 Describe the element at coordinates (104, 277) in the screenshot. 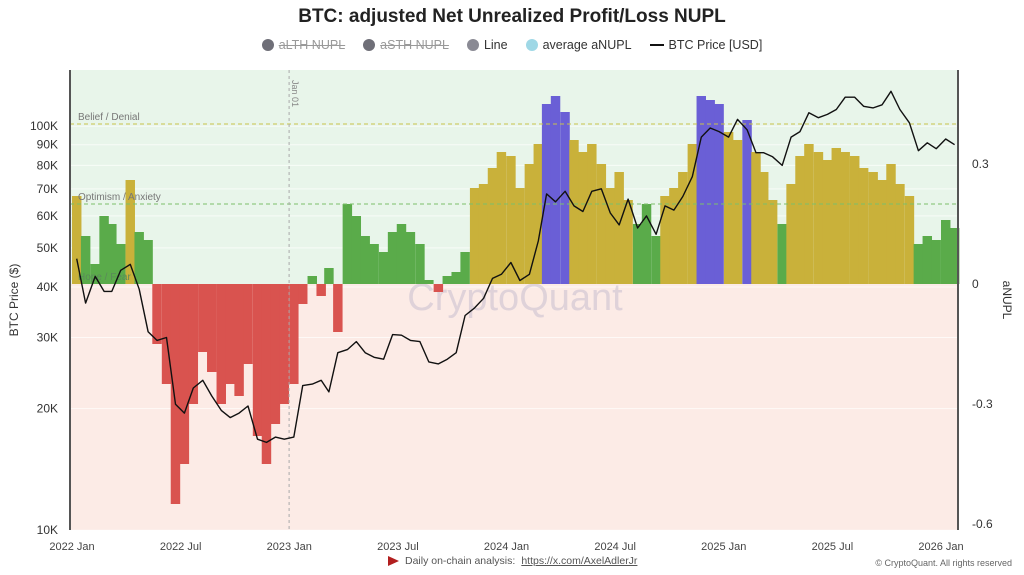

I see `zone-label: Hope / Fear` at that location.